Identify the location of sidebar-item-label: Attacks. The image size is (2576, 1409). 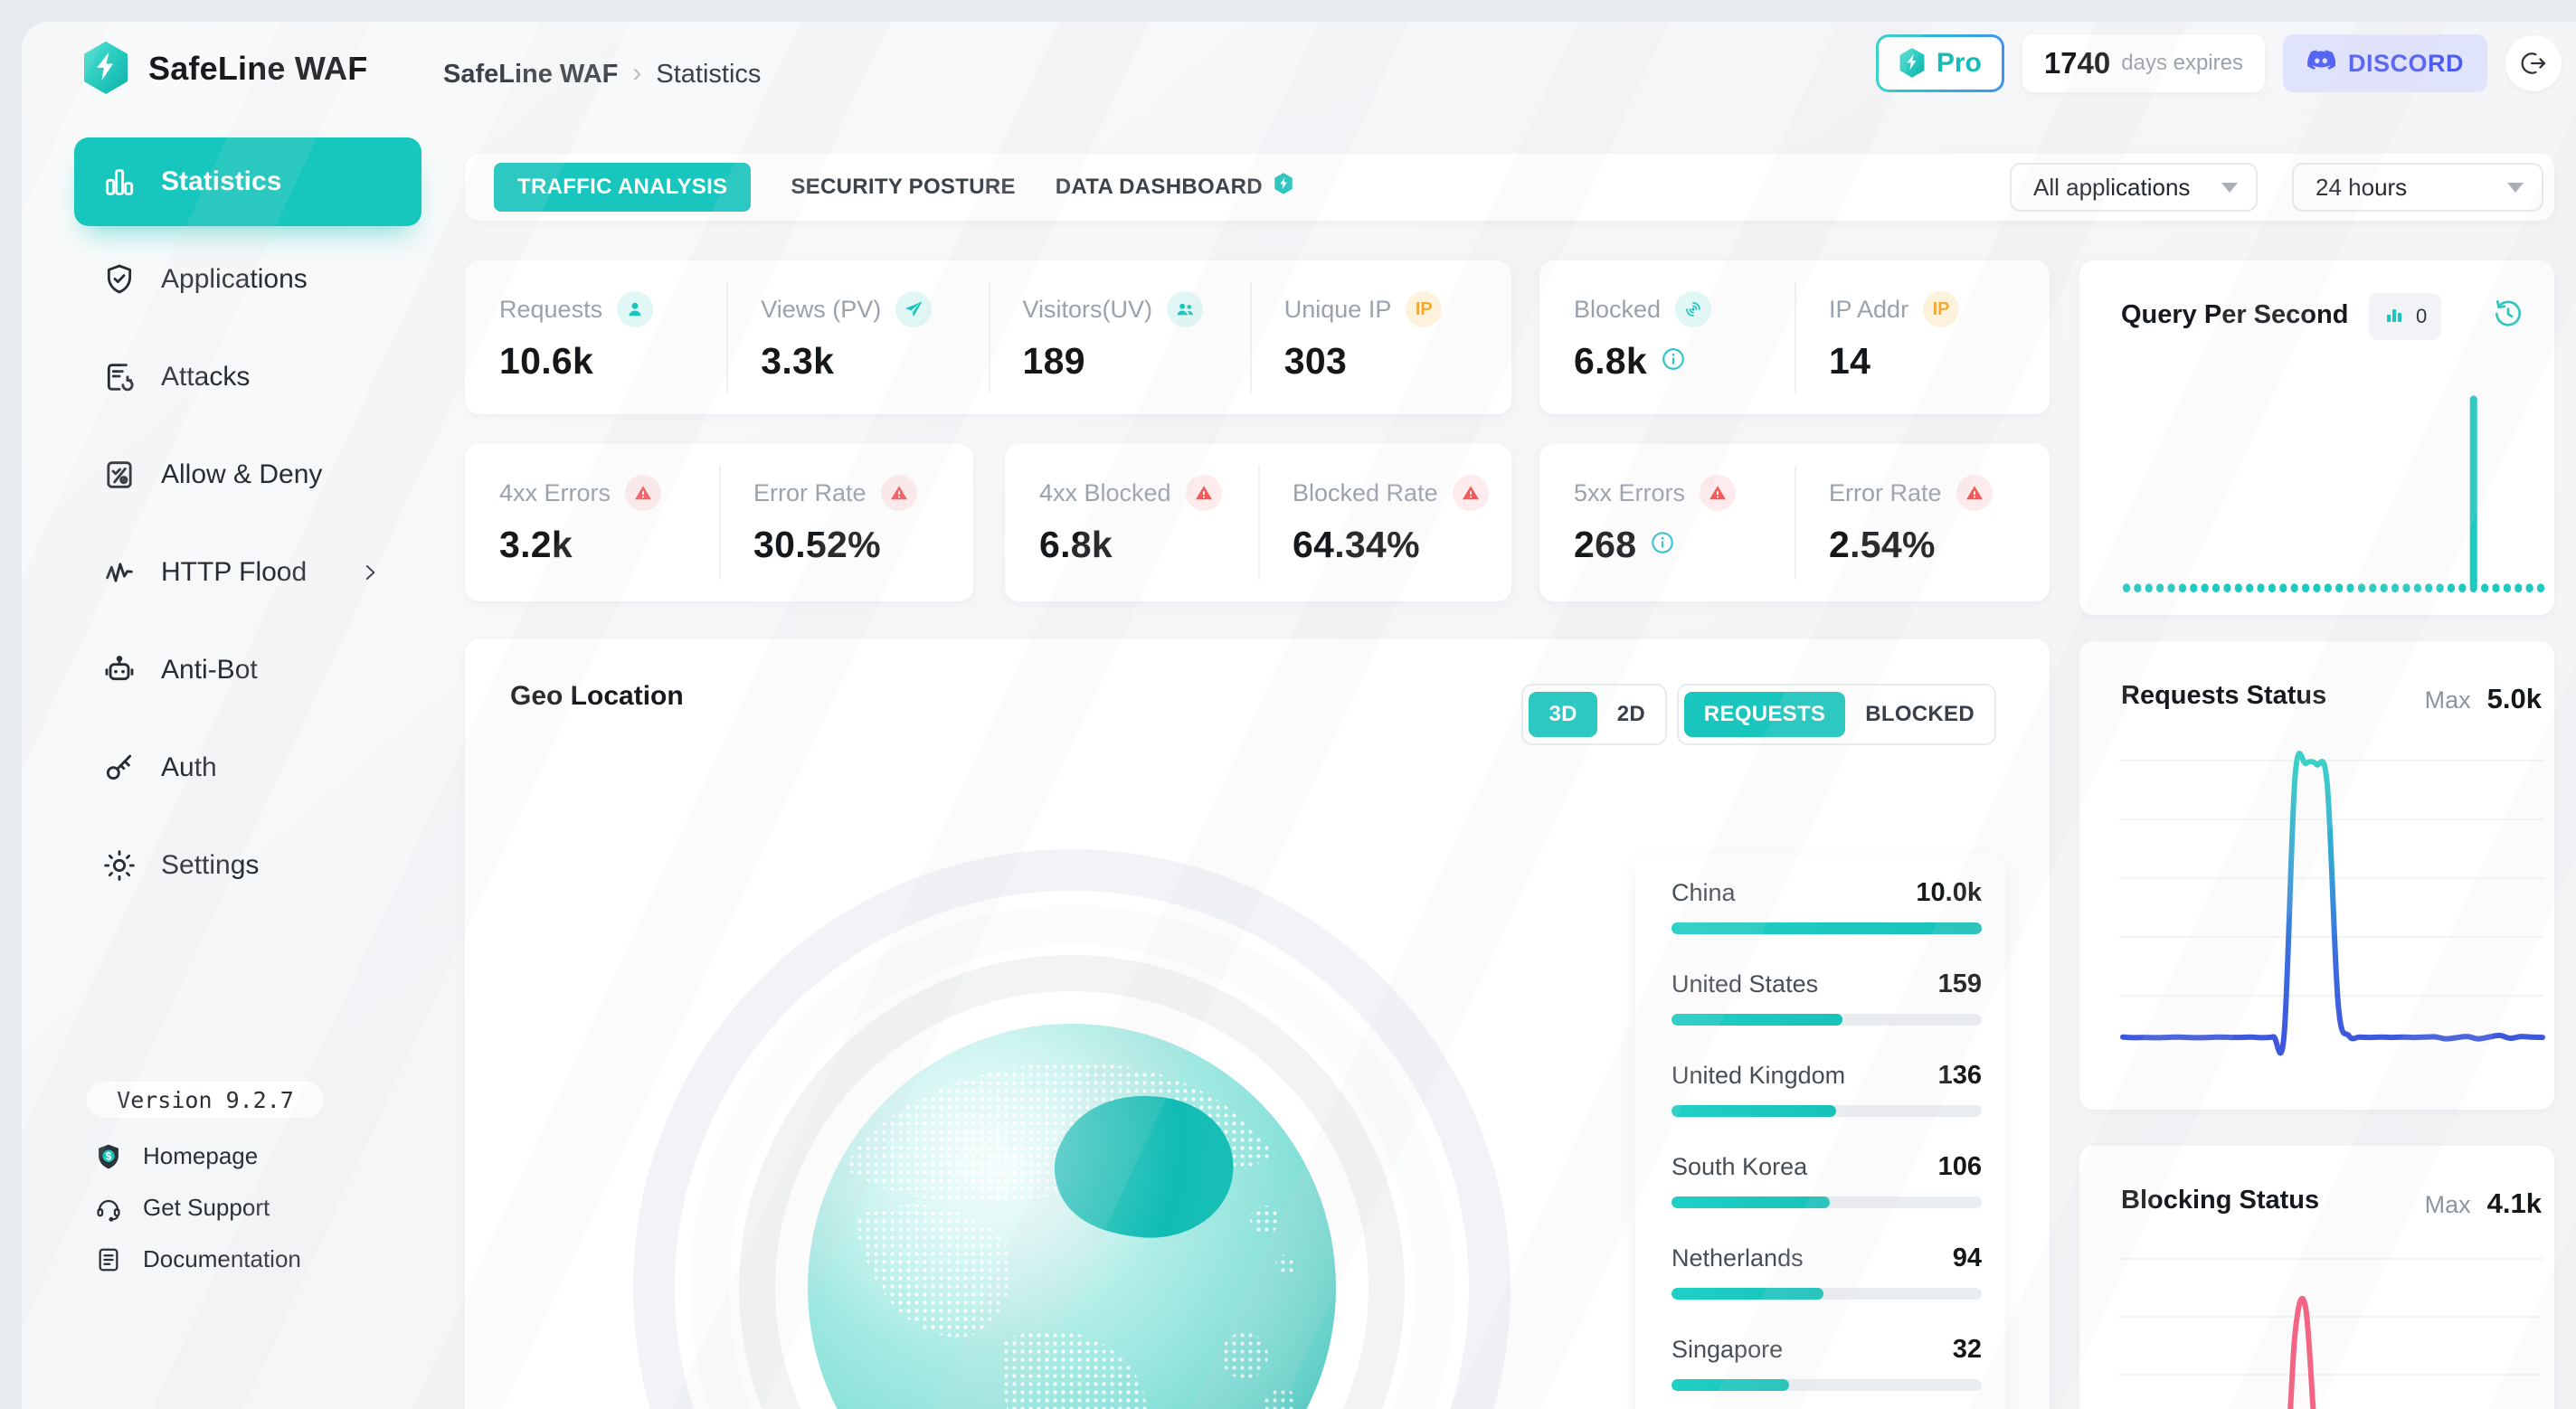
(206, 377).